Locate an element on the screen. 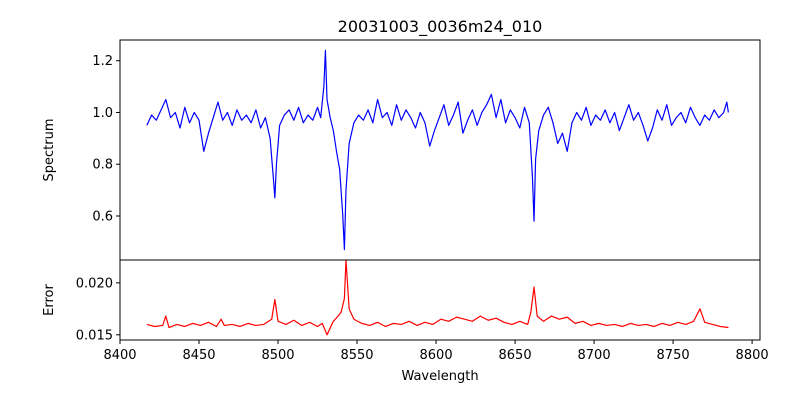 This screenshot has width=800, height=400. x-tick-label: 8600 is located at coordinates (436, 355).